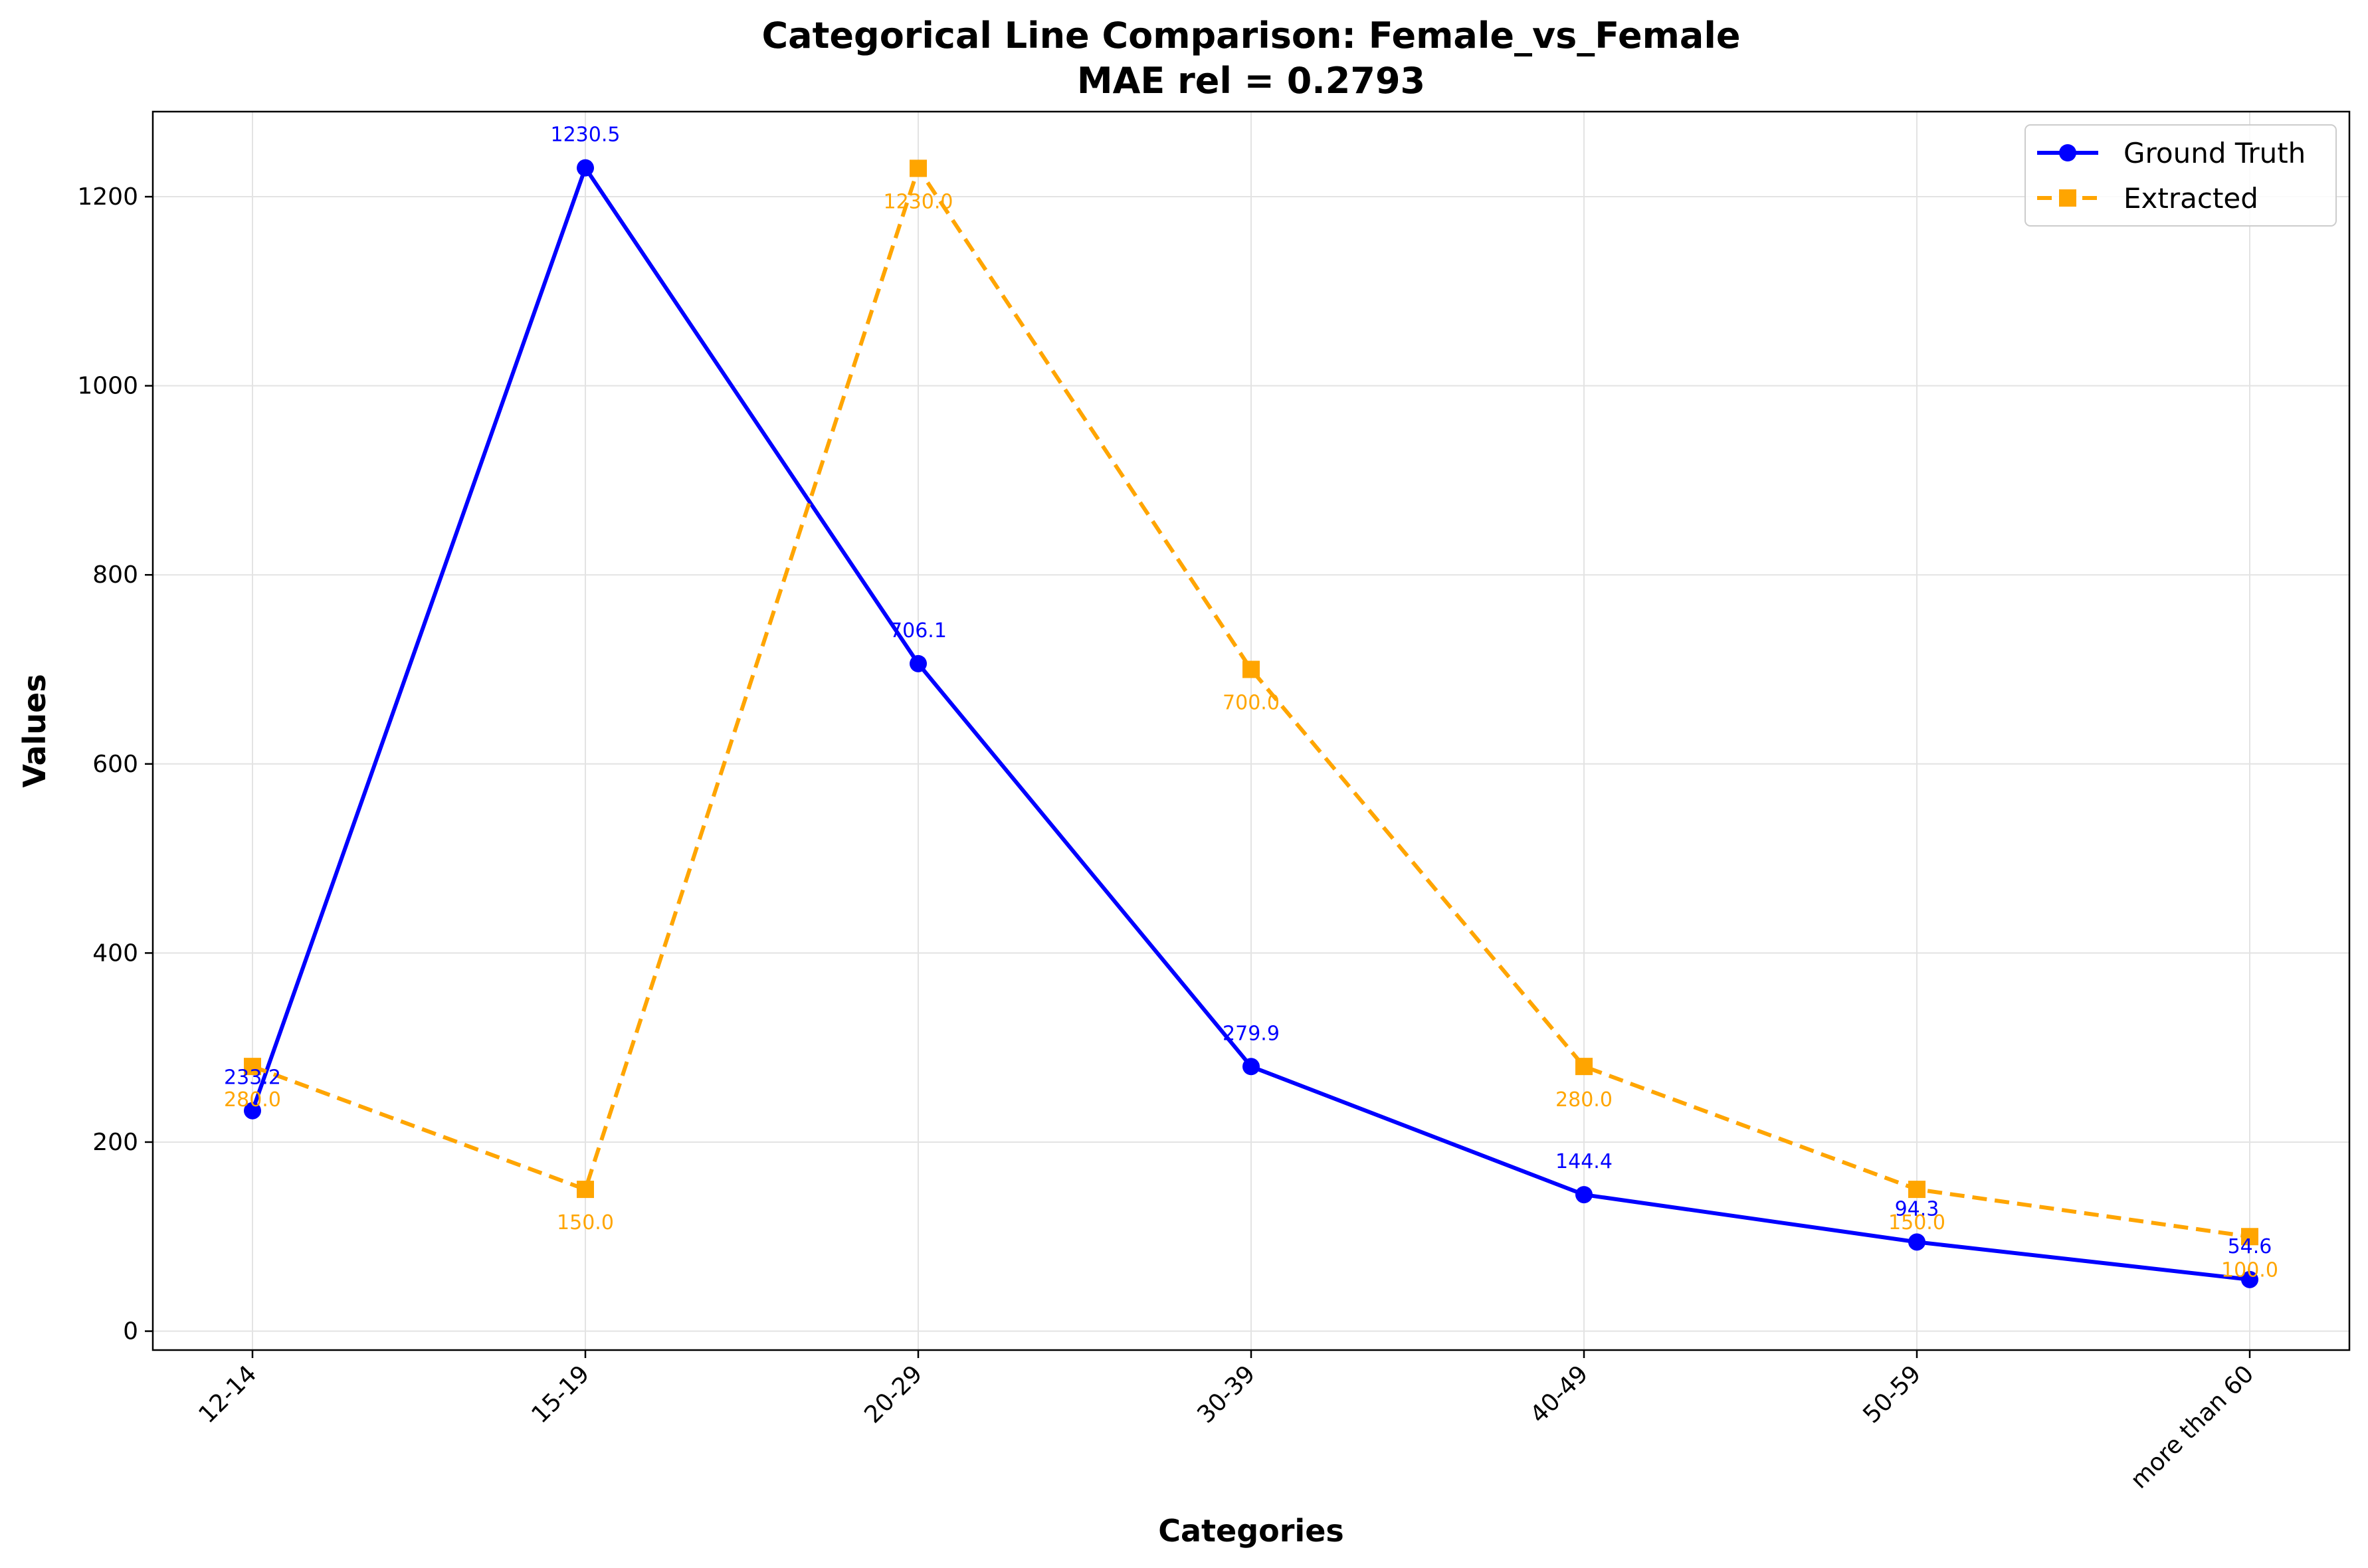 The width and height of the screenshot is (2368, 1568). Describe the element at coordinates (586, 135) in the screenshot. I see `data-label: 1230.5` at that location.